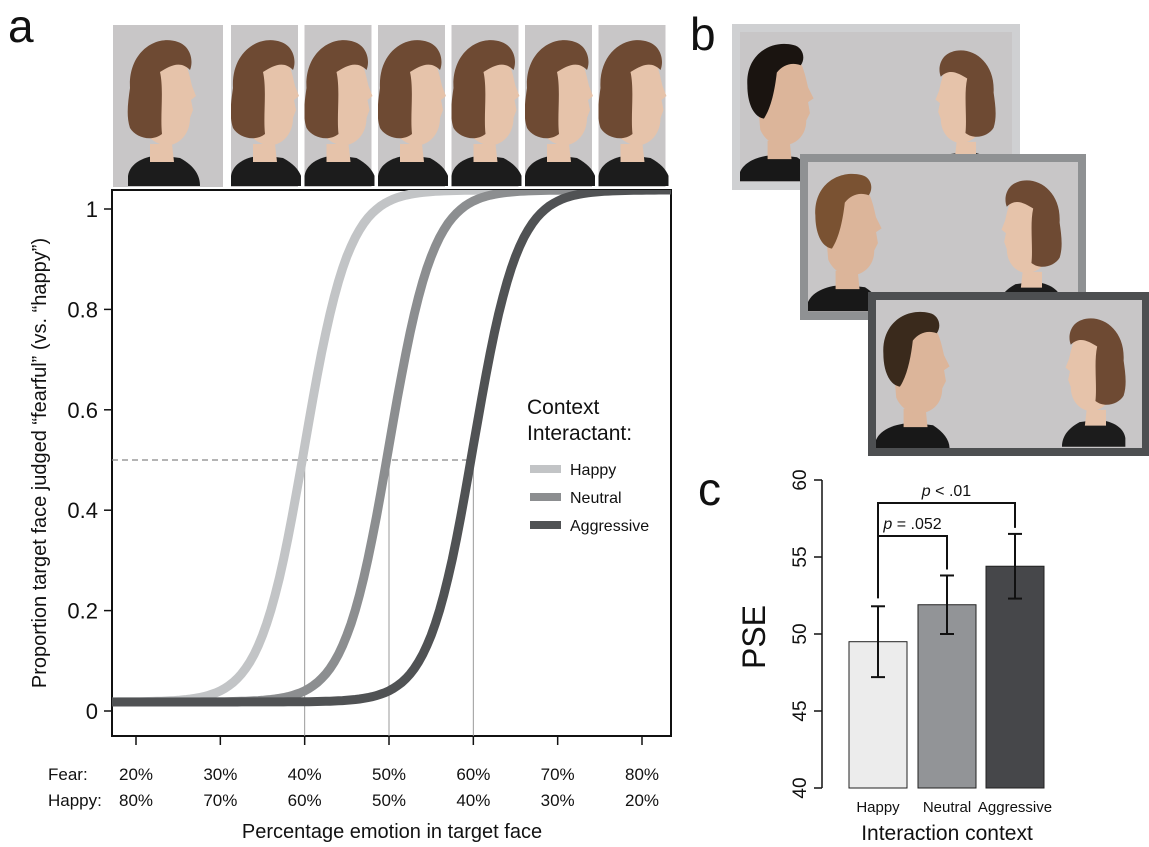 Image resolution: width=1149 pixels, height=847 pixels. What do you see at coordinates (878, 807) in the screenshot?
I see `c-category-label: Happy` at bounding box center [878, 807].